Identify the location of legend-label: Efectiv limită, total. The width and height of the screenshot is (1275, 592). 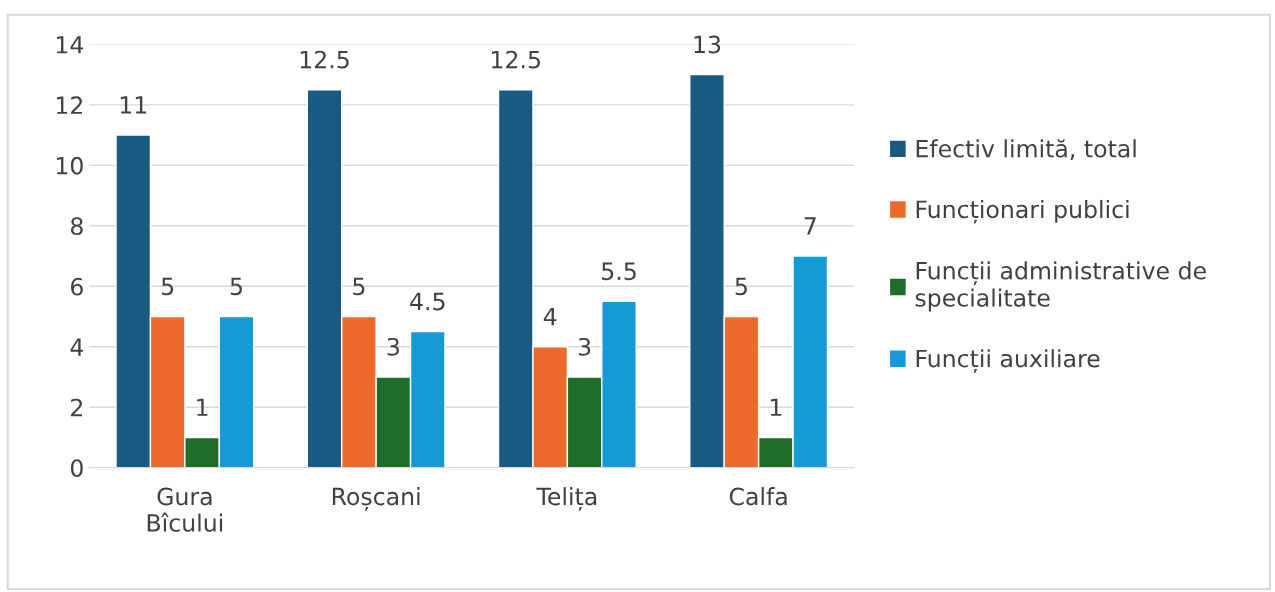
(1026, 149).